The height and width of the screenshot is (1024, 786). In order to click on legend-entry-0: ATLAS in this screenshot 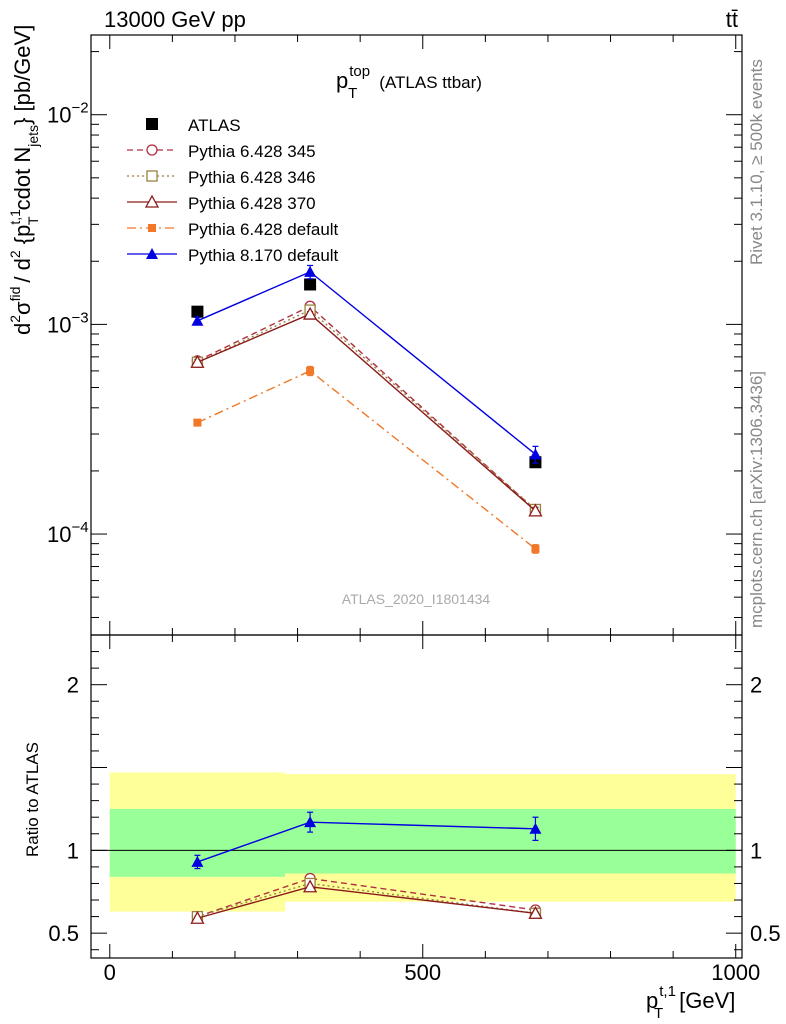, I will do `click(193, 125)`.